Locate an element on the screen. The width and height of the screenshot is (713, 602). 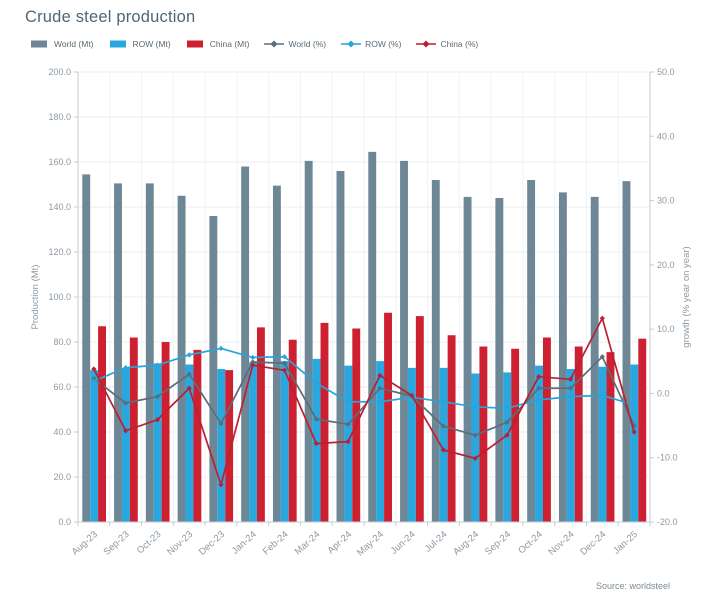
bar-world-mt--dec-24 is located at coordinates (594, 359).